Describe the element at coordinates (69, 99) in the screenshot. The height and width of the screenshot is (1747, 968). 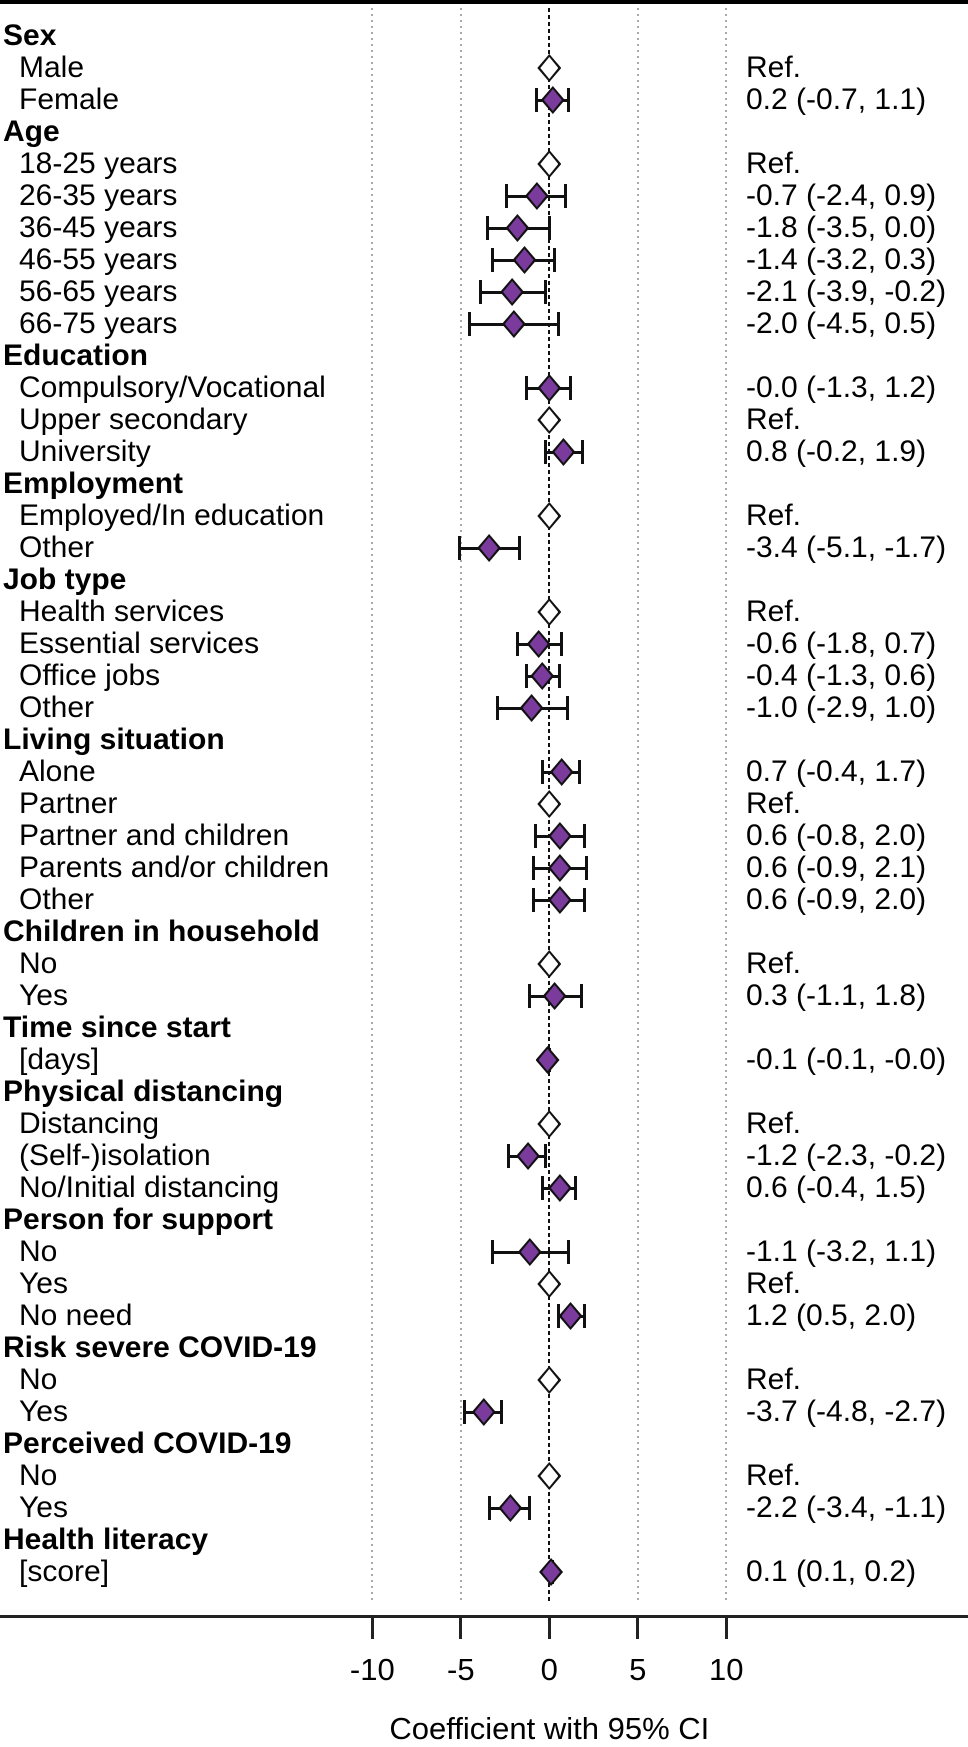
I see `row-label: Female` at that location.